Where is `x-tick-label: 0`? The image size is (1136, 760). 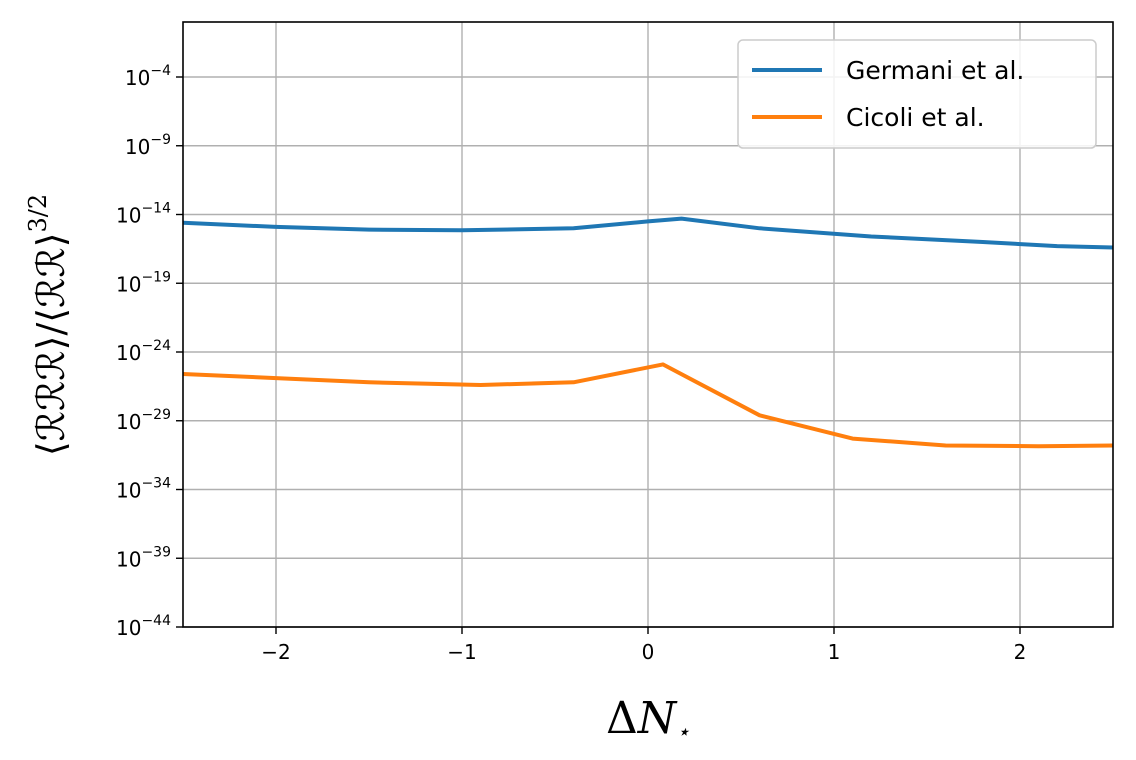 x-tick-label: 0 is located at coordinates (648, 652).